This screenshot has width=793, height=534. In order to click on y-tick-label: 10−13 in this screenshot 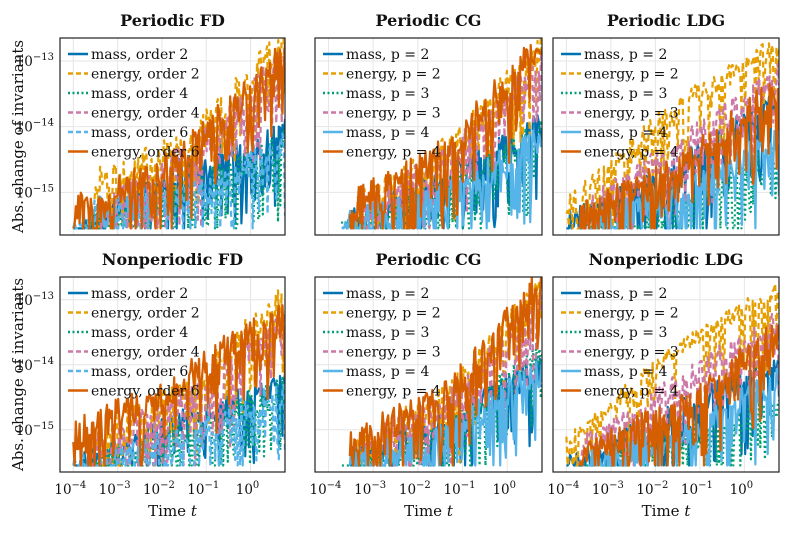, I will do `click(35, 300)`.